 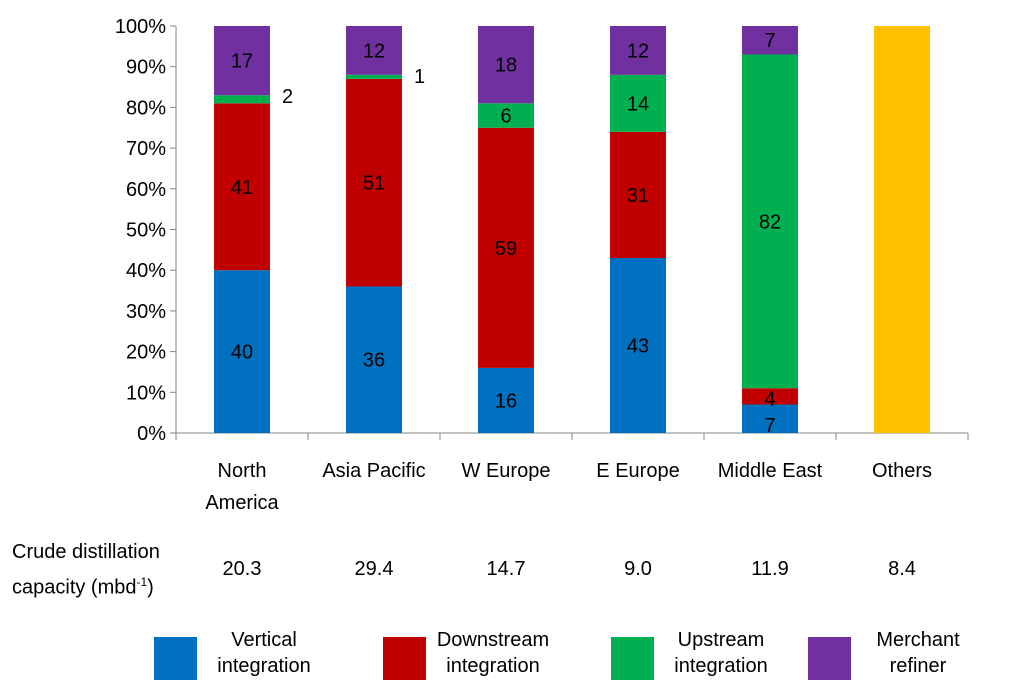 I want to click on legend-label-line: Vertical, so click(x=264, y=640).